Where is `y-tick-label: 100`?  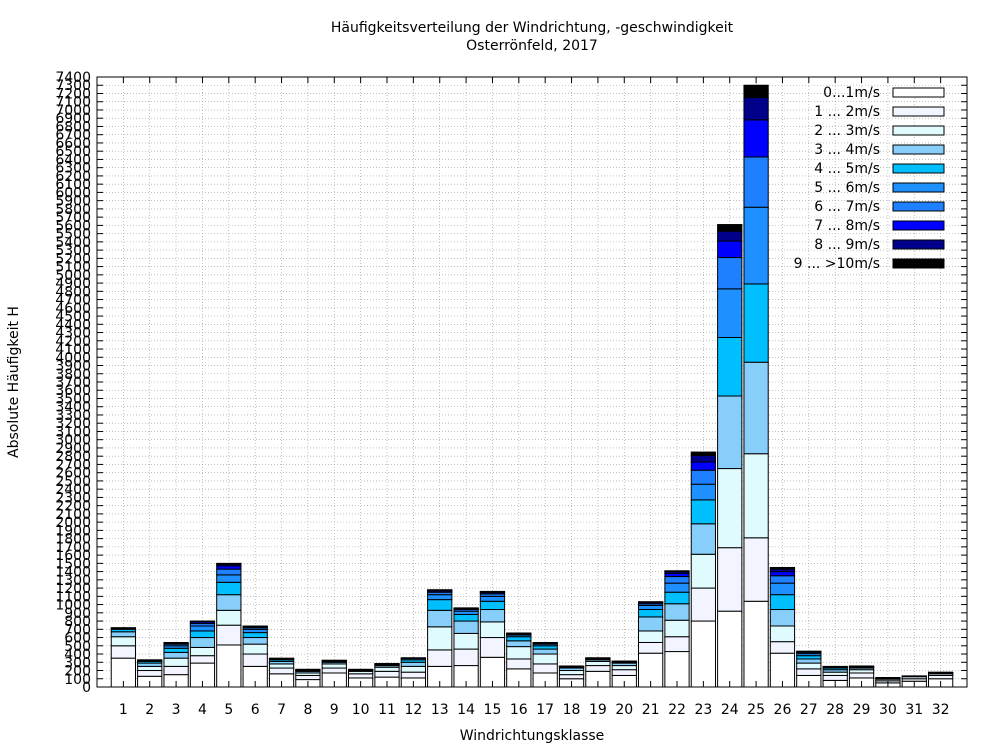
y-tick-label: 100 is located at coordinates (77, 680).